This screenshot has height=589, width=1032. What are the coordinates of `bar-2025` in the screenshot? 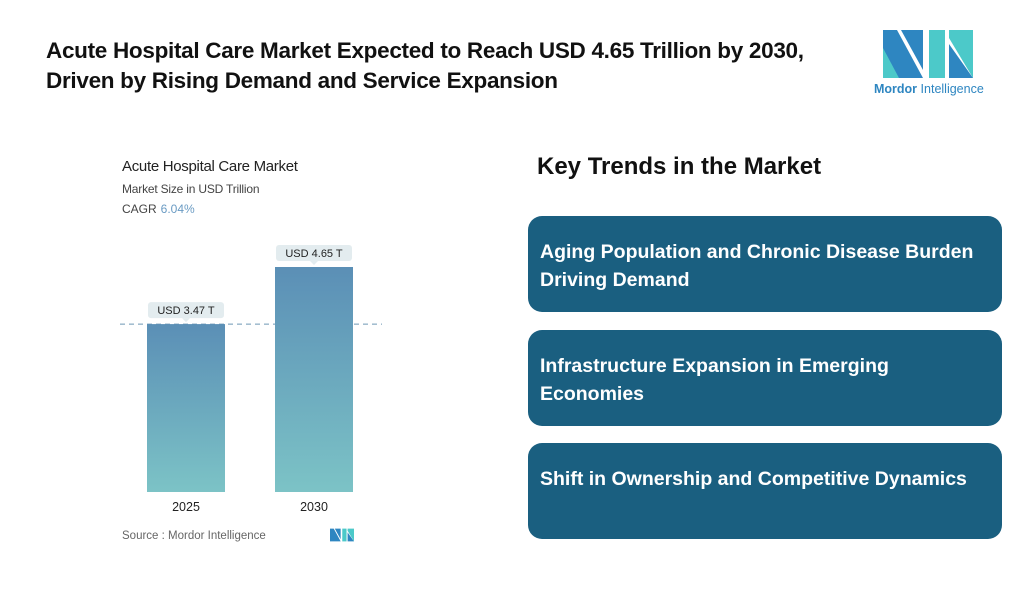 It's located at (186, 408).